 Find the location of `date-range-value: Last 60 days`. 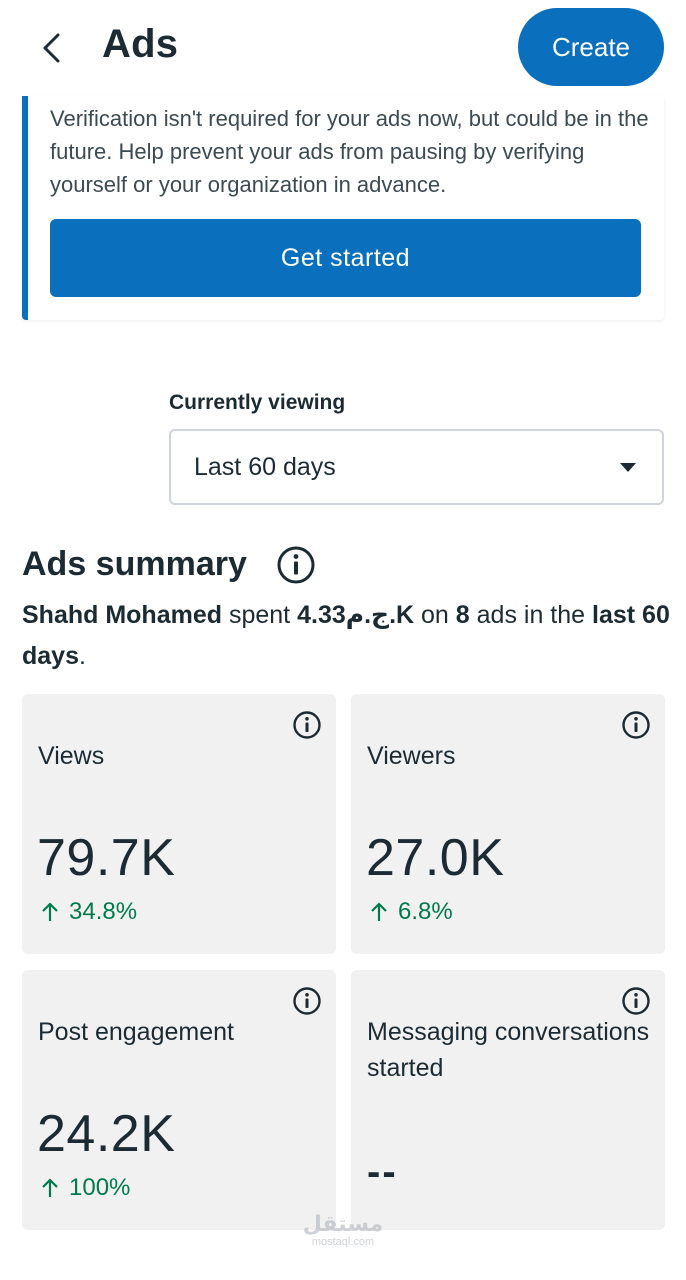

date-range-value: Last 60 days is located at coordinates (265, 467).